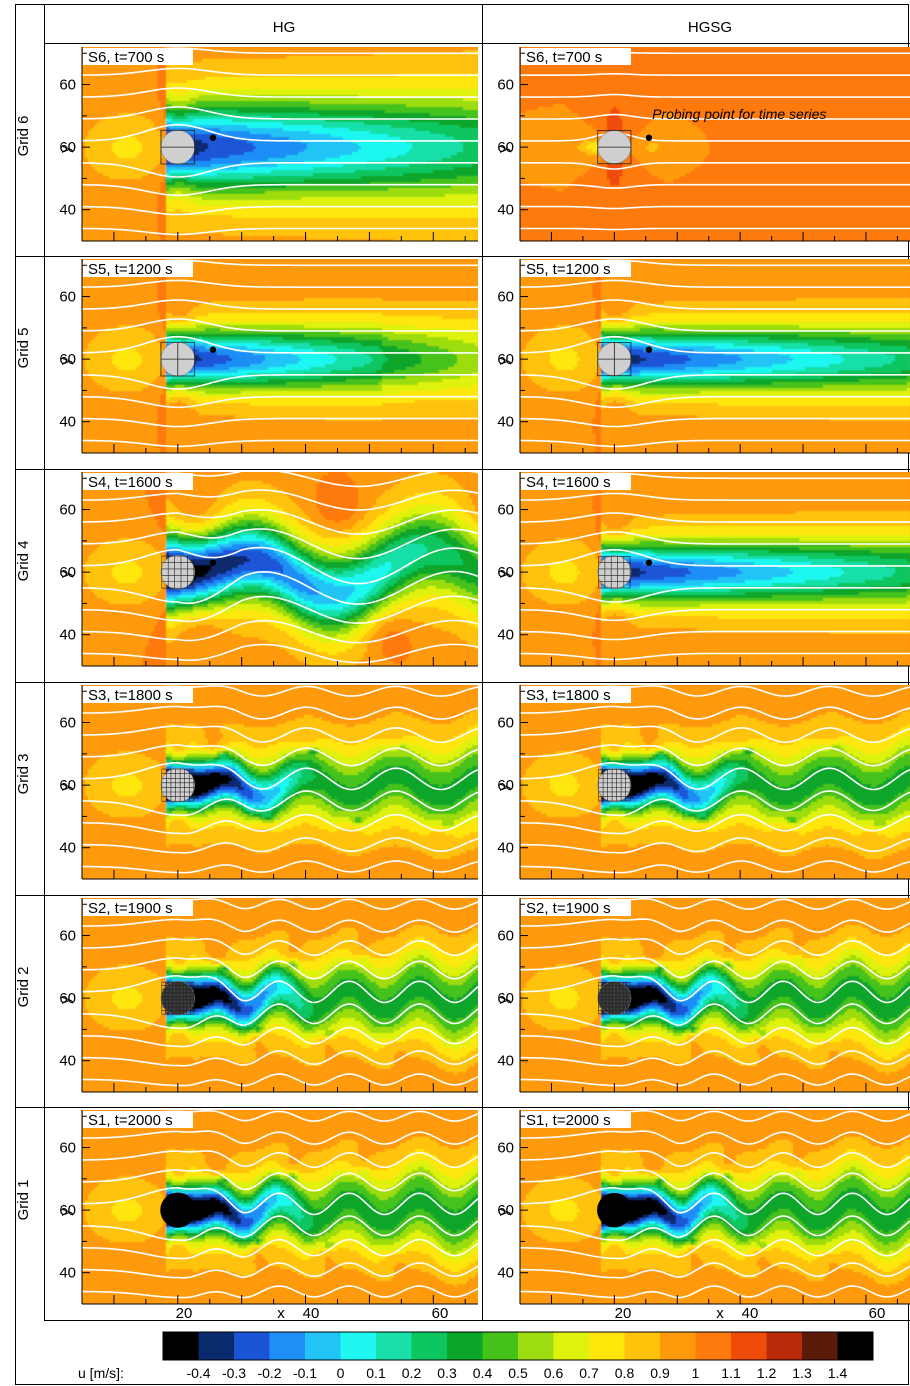  I want to click on colorbar-tick-label: 0, so click(341, 1373).